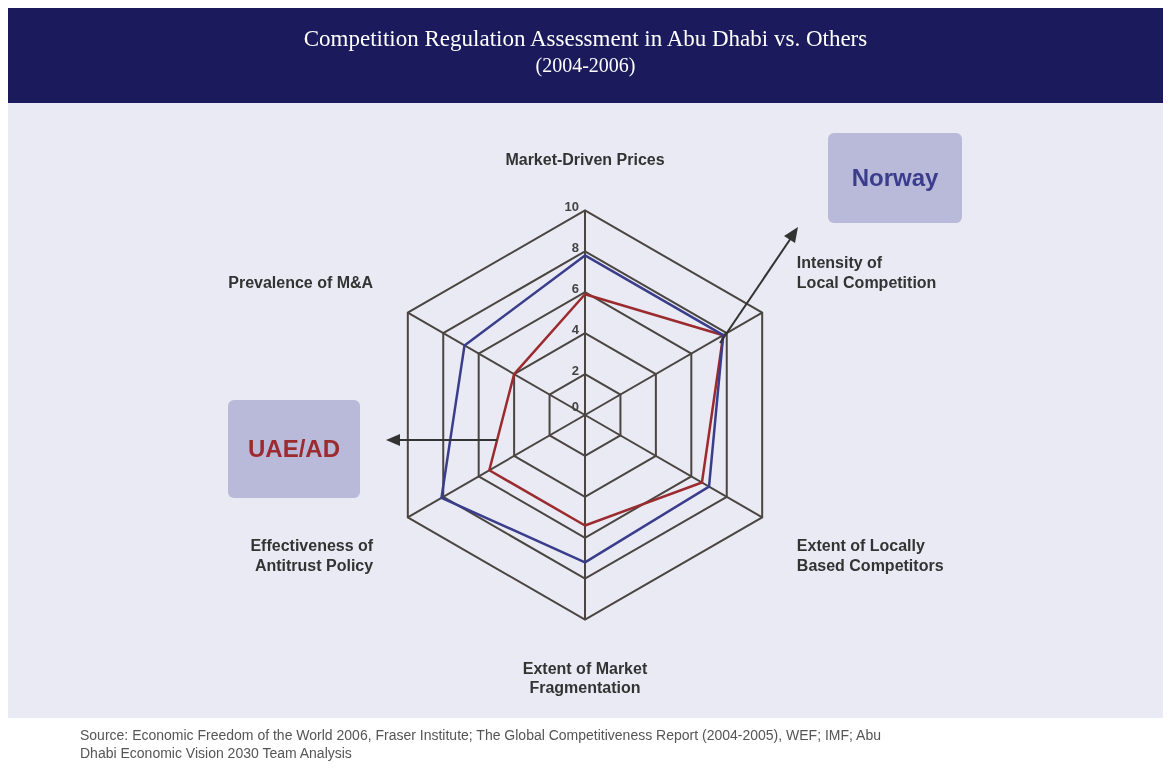  What do you see at coordinates (585, 65) in the screenshot?
I see `chart-subtitle: (2004-2006)` at bounding box center [585, 65].